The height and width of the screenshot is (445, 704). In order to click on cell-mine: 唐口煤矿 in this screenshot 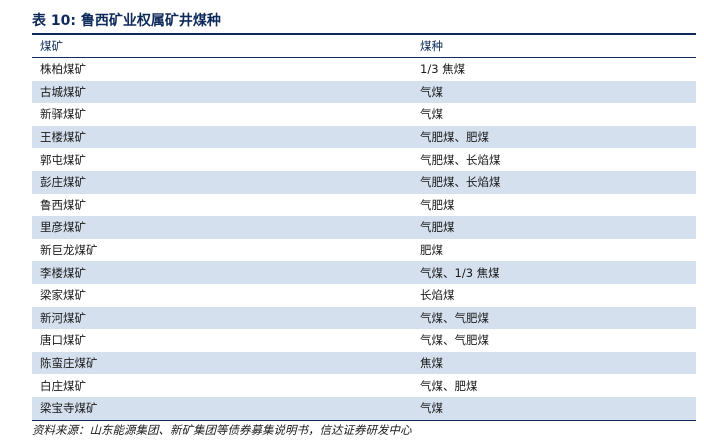, I will do `click(63, 340)`.